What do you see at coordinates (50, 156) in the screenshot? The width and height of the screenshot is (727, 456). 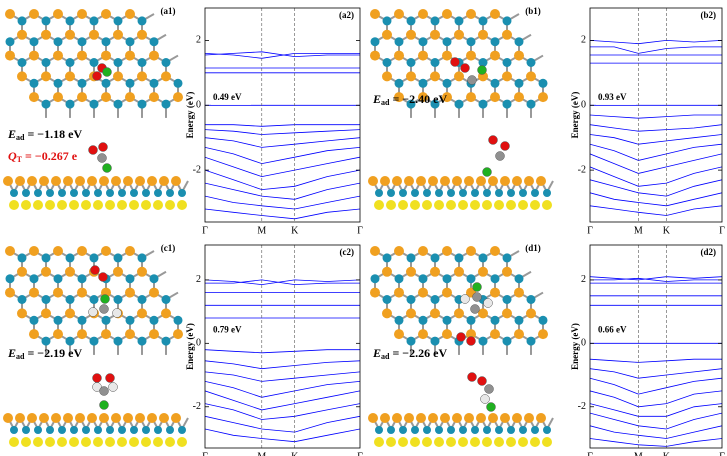 I see `value-text: = −0.267 e` at bounding box center [50, 156].